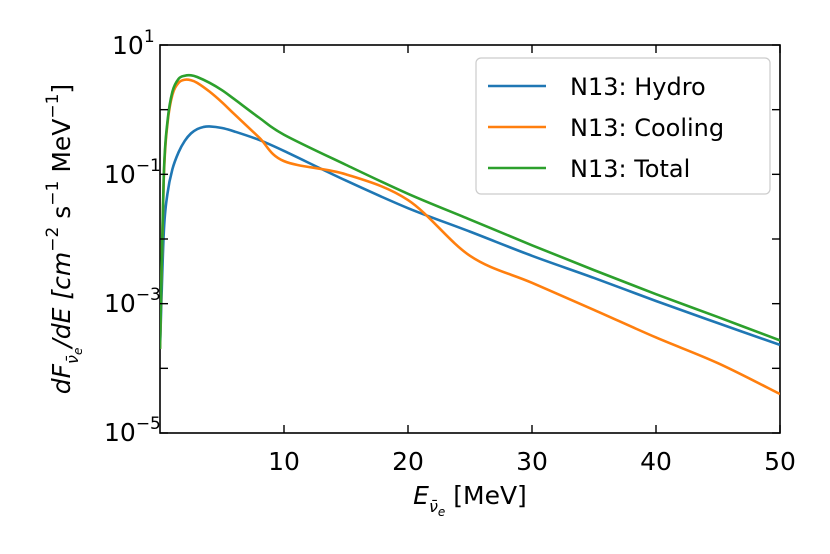  I want to click on x-tick-label: 50, so click(780, 461).